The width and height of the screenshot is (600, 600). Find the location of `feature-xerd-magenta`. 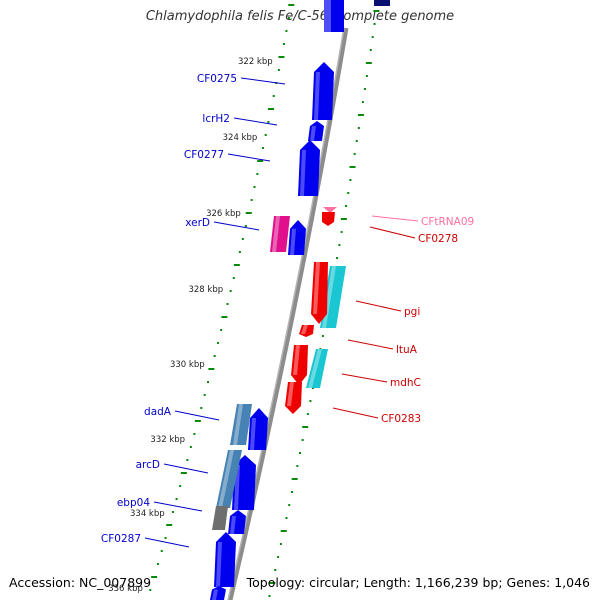

feature-xerd-magenta is located at coordinates (280, 234).